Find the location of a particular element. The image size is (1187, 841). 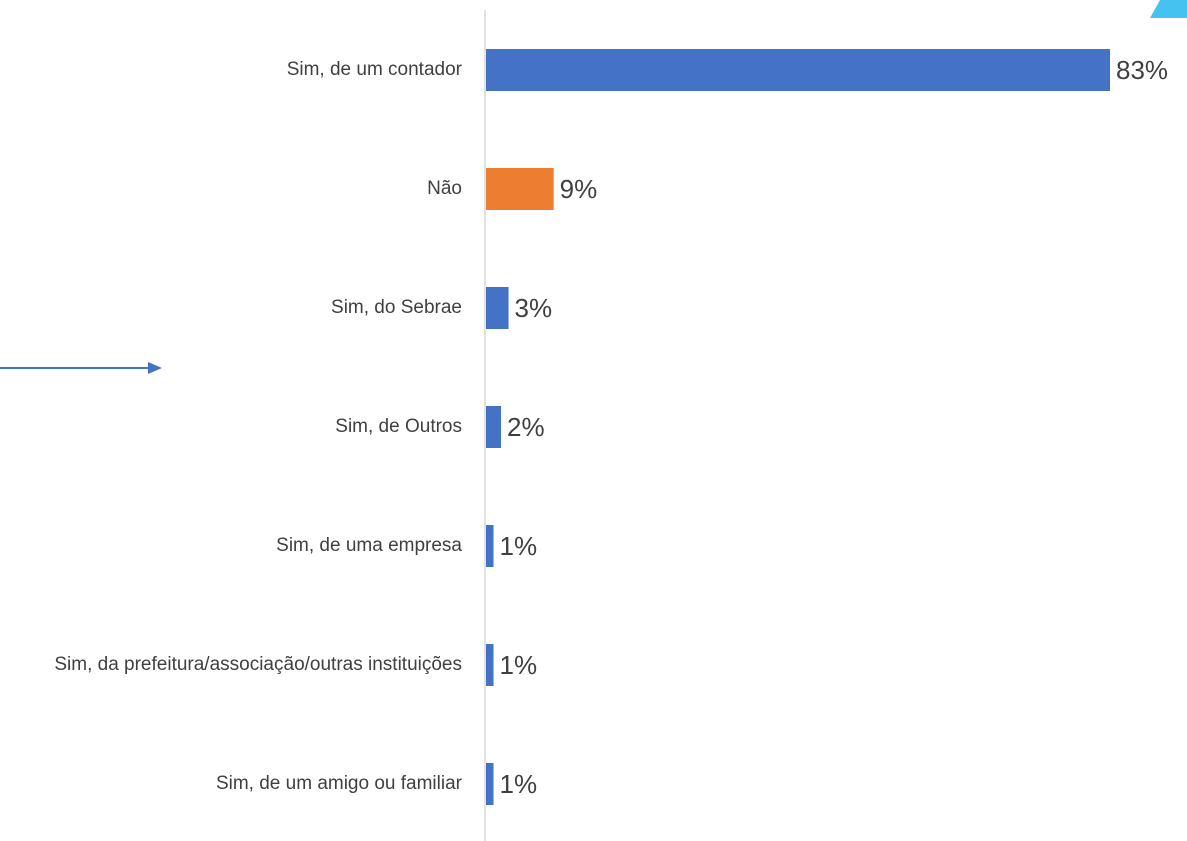

category-label-box: Não is located at coordinates (237, 189).